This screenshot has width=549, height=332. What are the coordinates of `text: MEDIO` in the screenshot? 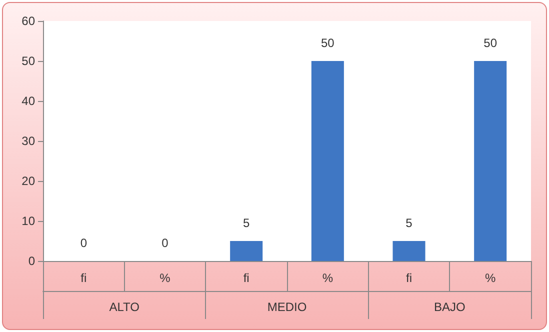 It's located at (287, 307).